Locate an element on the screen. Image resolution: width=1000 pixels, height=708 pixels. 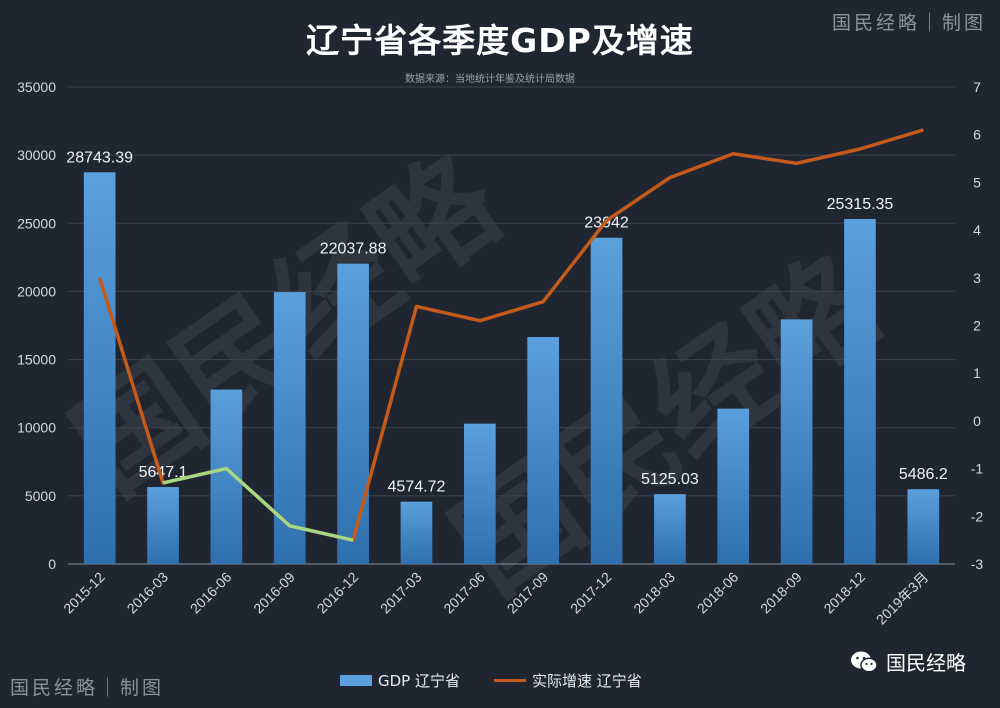
wechat-icon is located at coordinates (864, 662).